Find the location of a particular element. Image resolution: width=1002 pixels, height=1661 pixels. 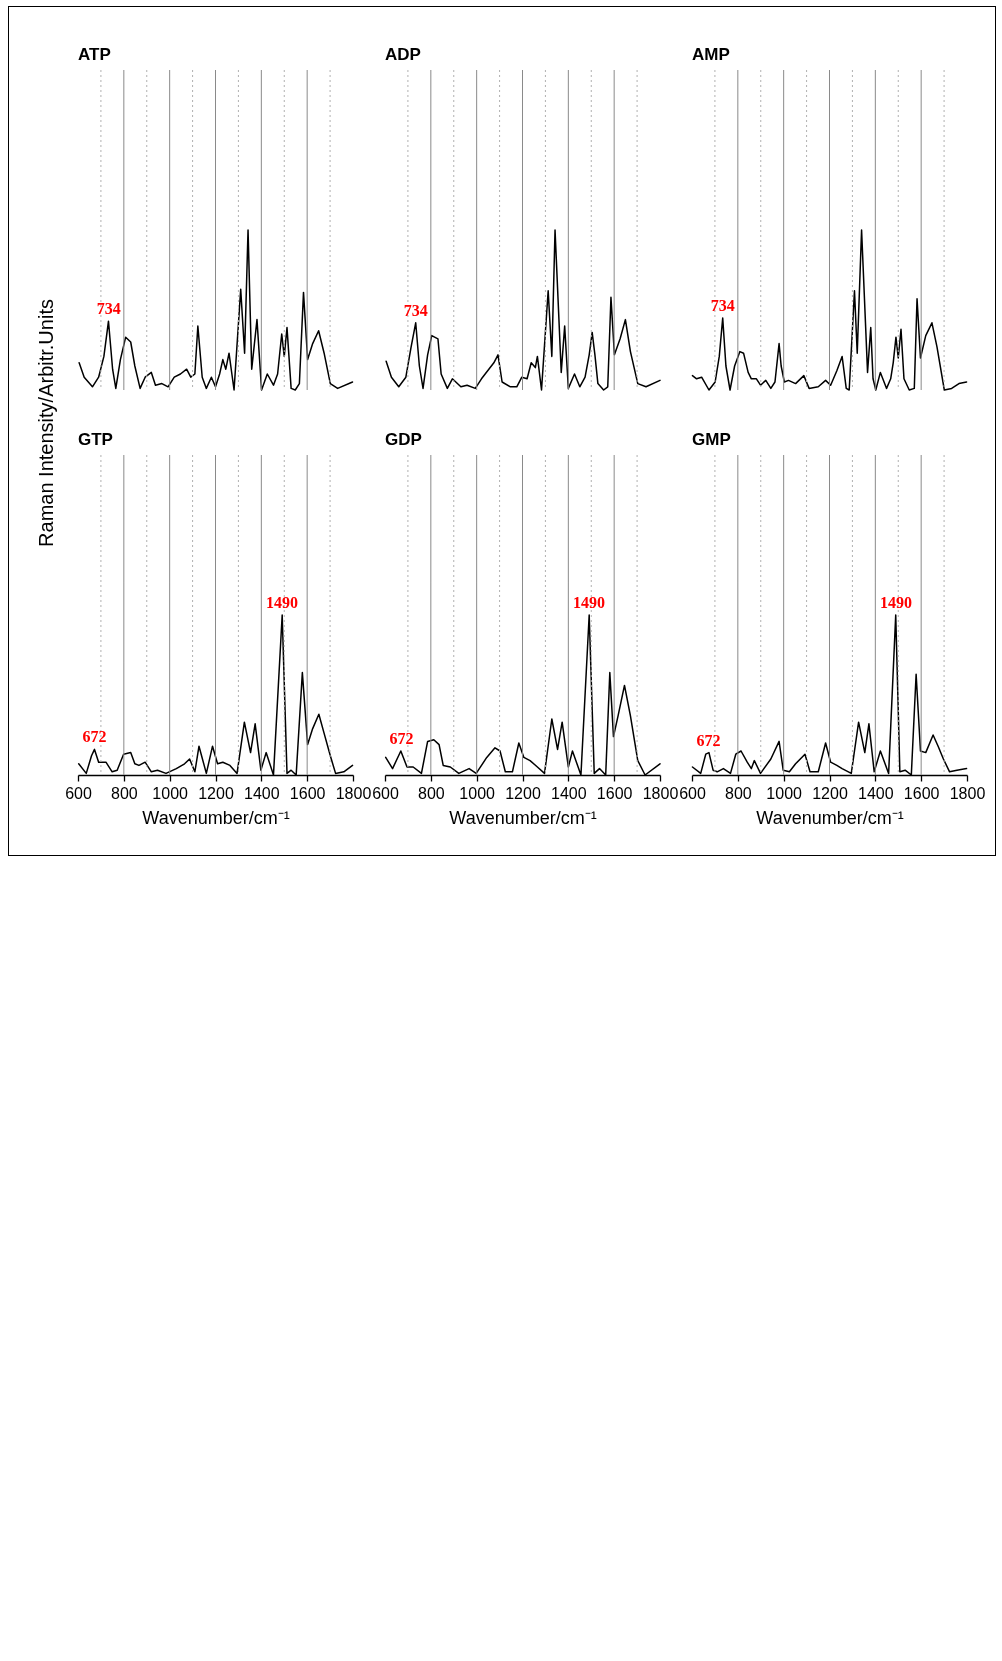

y-axis-title: Raman Intensity/Arbitr.Units is located at coordinates (45, 423).